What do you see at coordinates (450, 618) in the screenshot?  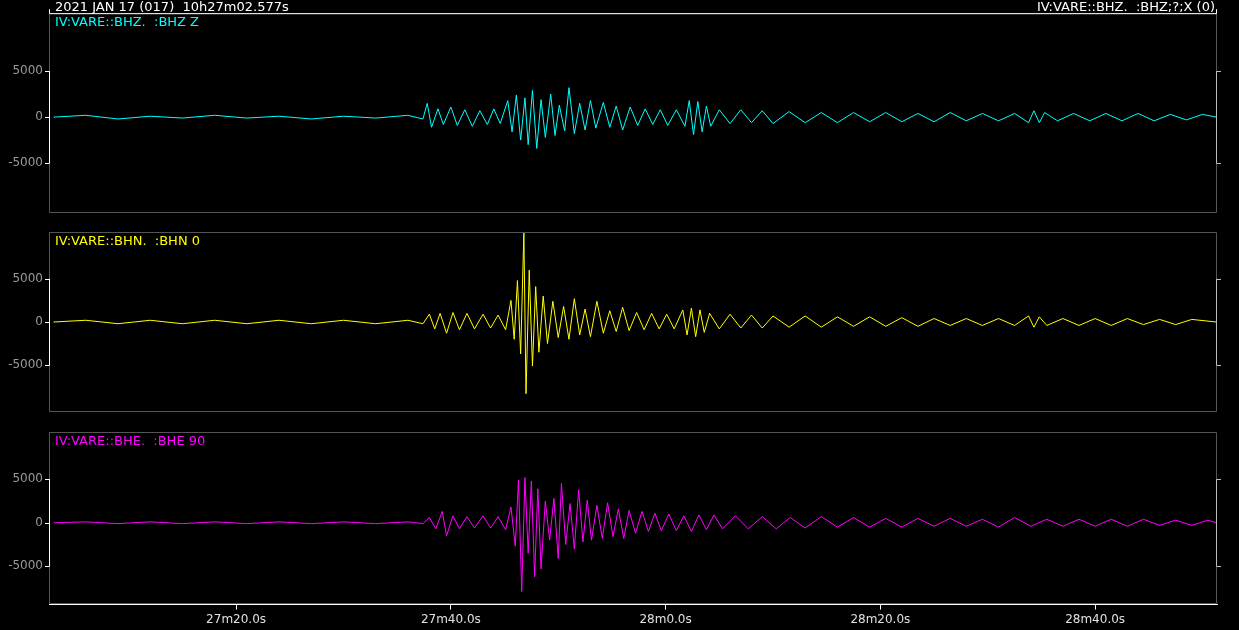 I see `x-tick-label: 27m40.0s` at bounding box center [450, 618].